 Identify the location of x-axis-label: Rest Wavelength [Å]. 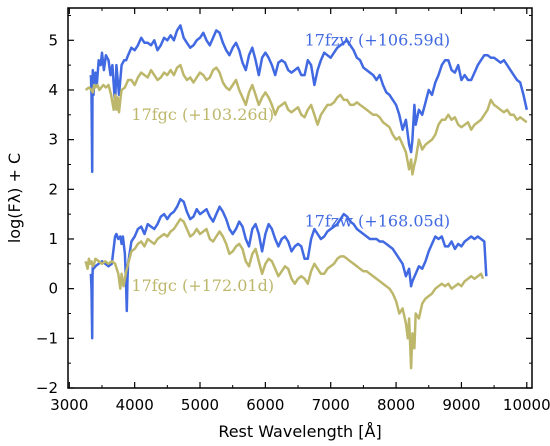
(299, 431).